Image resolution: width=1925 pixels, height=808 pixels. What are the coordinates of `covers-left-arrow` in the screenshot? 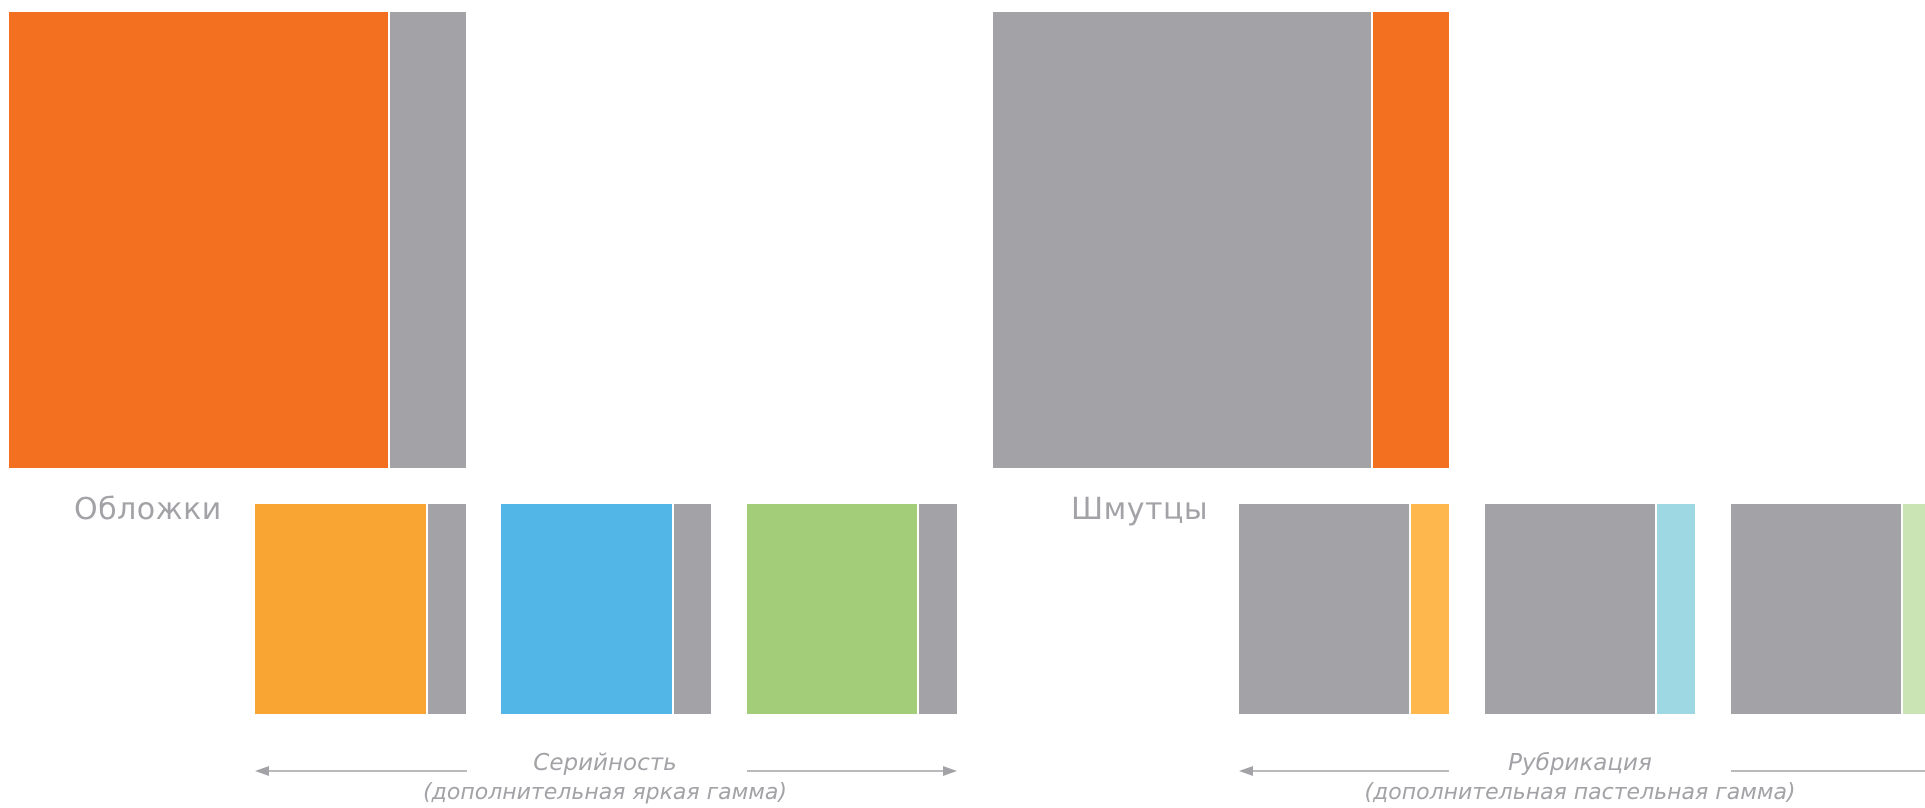 It's located at (361, 771).